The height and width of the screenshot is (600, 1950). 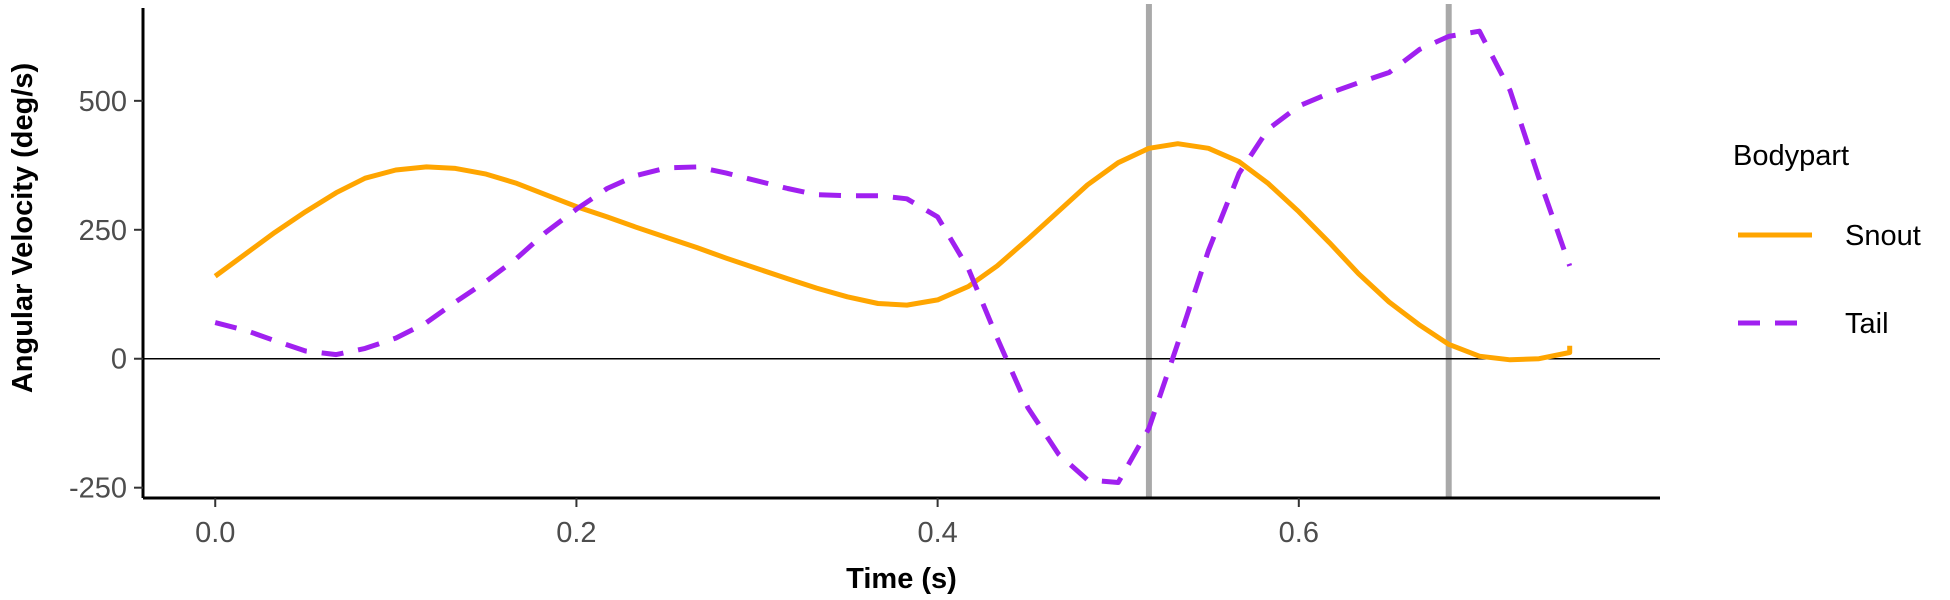 What do you see at coordinates (1299, 533) in the screenshot?
I see `x-tick-label: 0.6` at bounding box center [1299, 533].